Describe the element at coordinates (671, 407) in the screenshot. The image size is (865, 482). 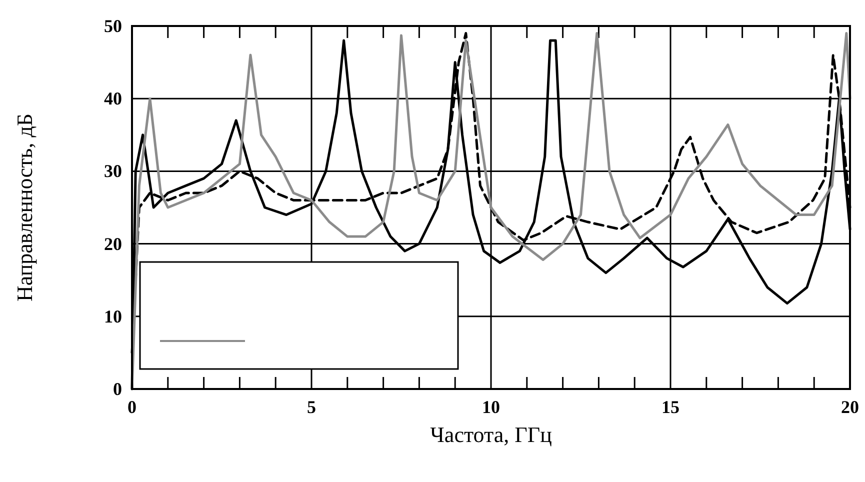
I see `x-tick-label: 15` at that location.